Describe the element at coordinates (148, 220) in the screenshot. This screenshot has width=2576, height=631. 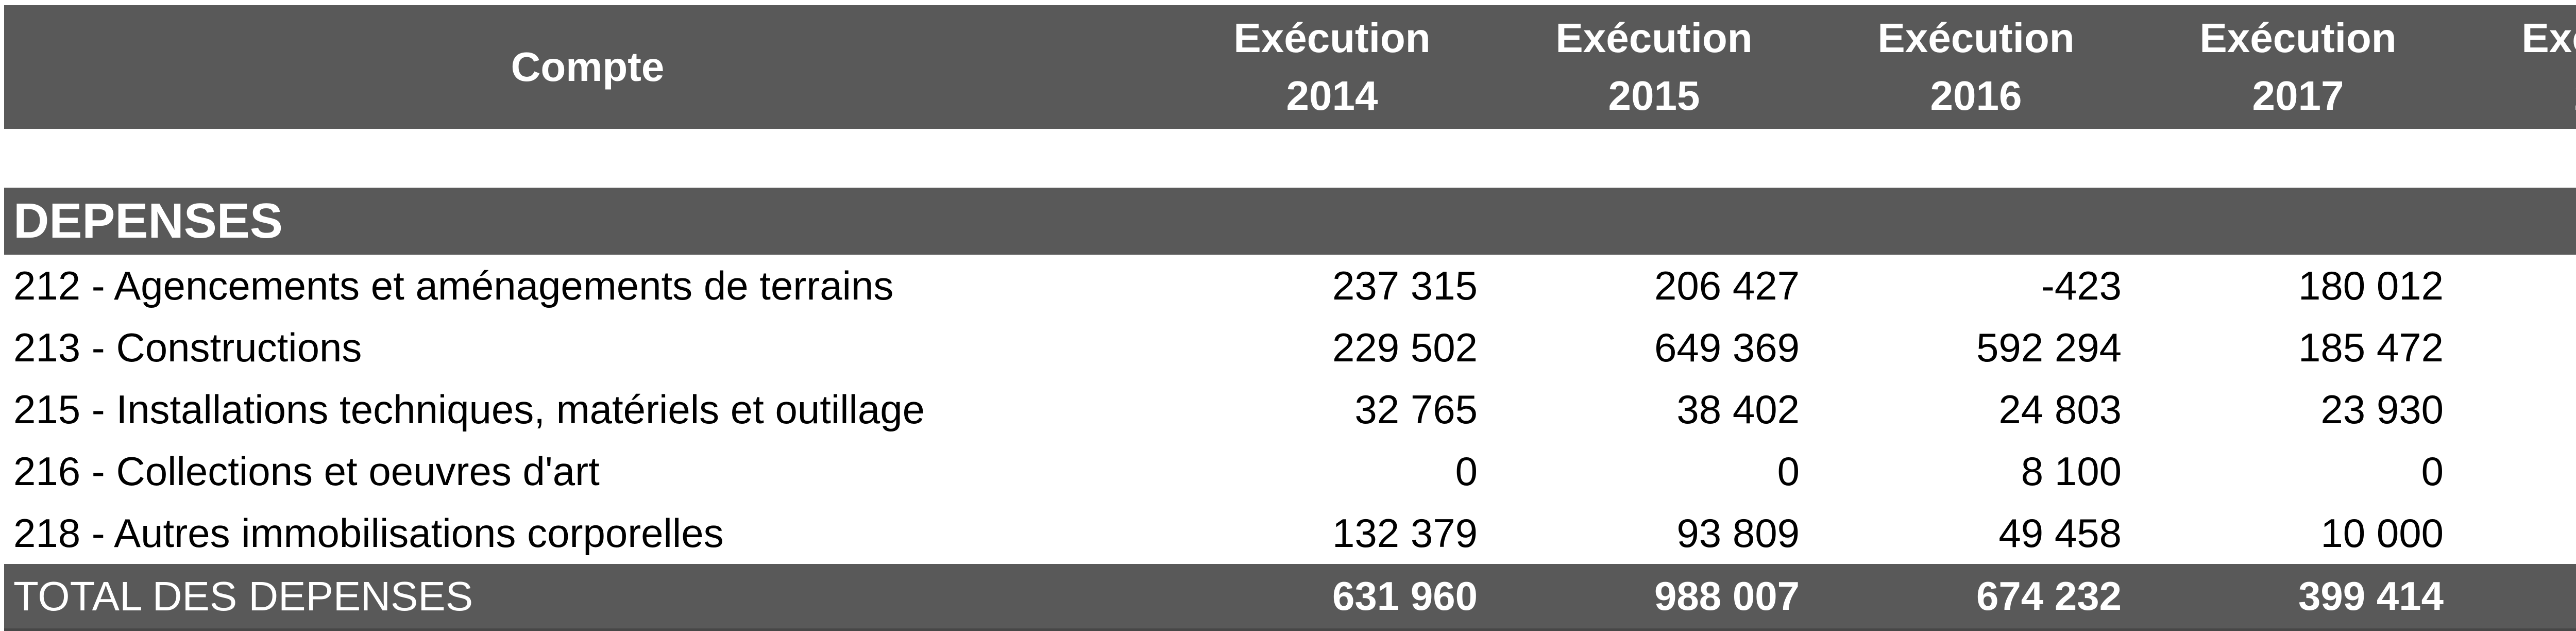
I see `section-title: DEPENSES` at that location.